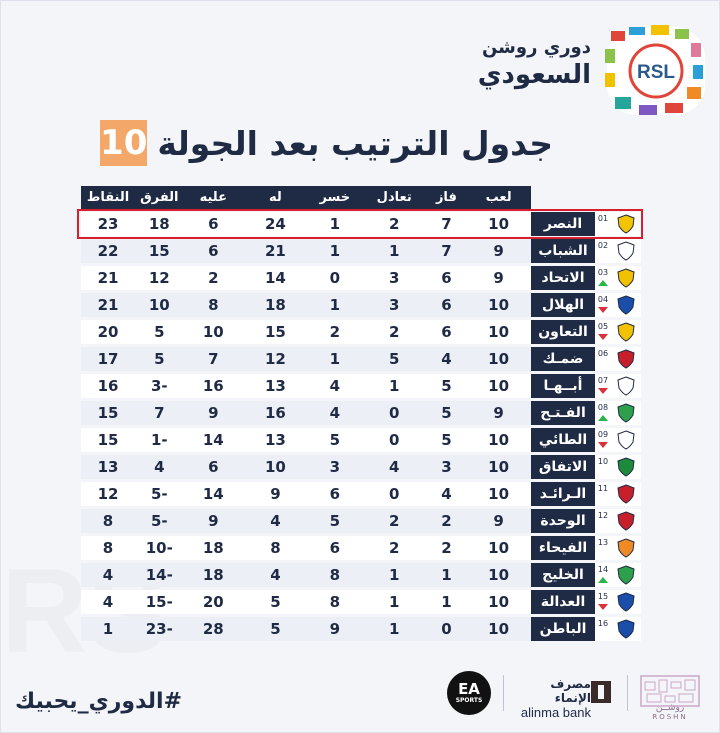  Describe the element at coordinates (108, 440) in the screenshot. I see `stat-points: 15` at that location.